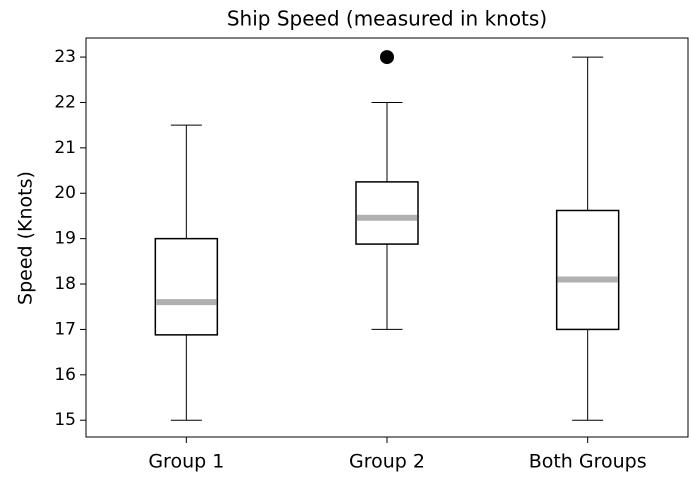  I want to click on y-tick-label: 22, so click(65, 102).